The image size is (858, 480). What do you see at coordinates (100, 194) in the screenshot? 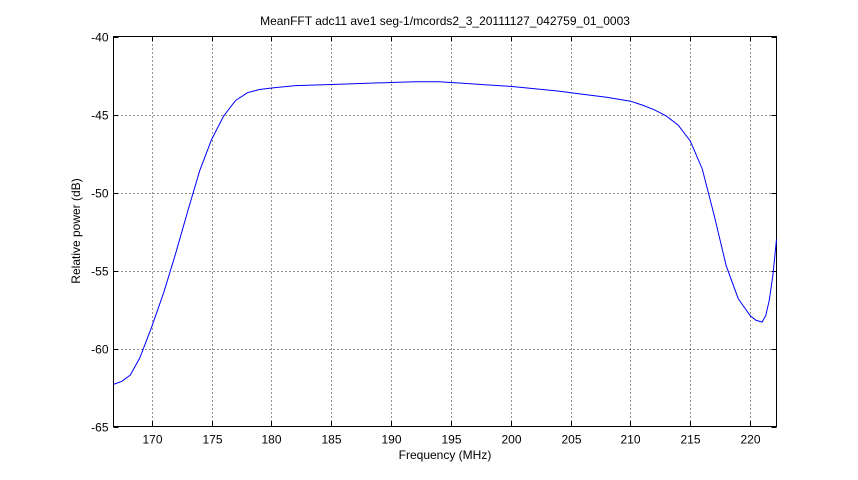
I see `y-tick-label: -50` at bounding box center [100, 194].